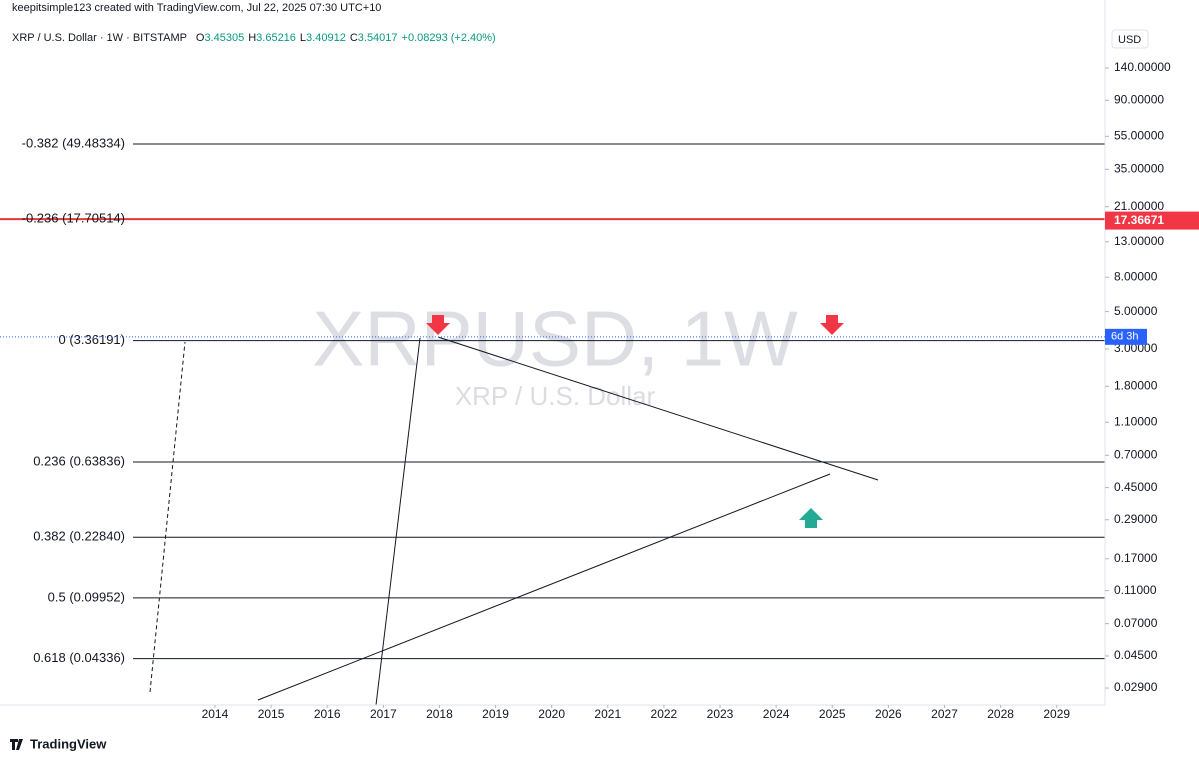  What do you see at coordinates (86, 596) in the screenshot?
I see `fib-label: 0.5 (0.09952)` at bounding box center [86, 596].